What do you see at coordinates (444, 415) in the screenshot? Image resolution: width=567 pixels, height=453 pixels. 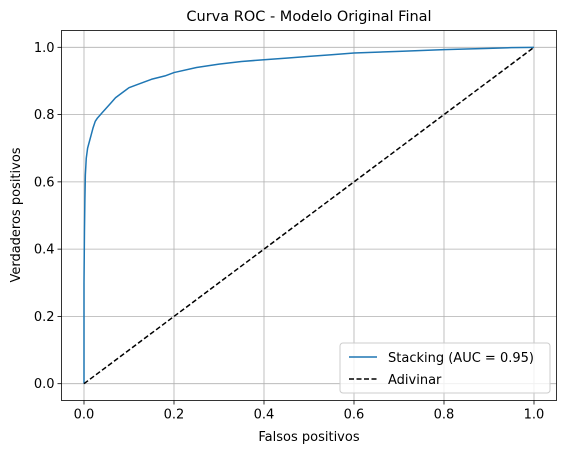 I see `x-tick-label: 0.8` at bounding box center [444, 415].